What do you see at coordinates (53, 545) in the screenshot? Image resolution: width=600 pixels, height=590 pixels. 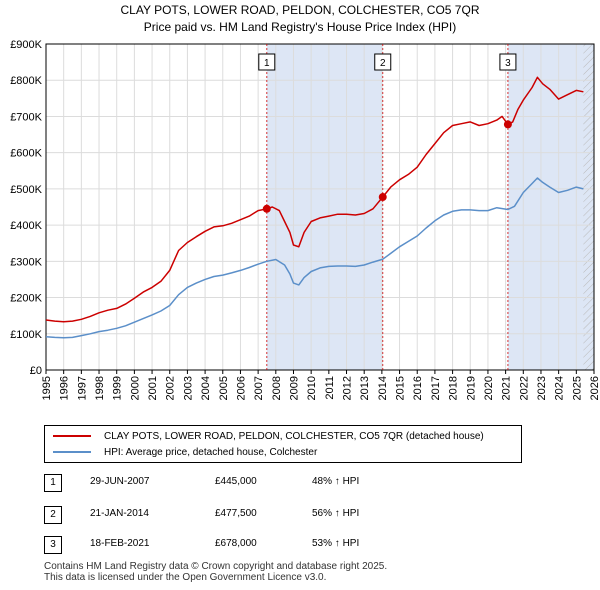 I see `transaction-number: 3` at bounding box center [53, 545].